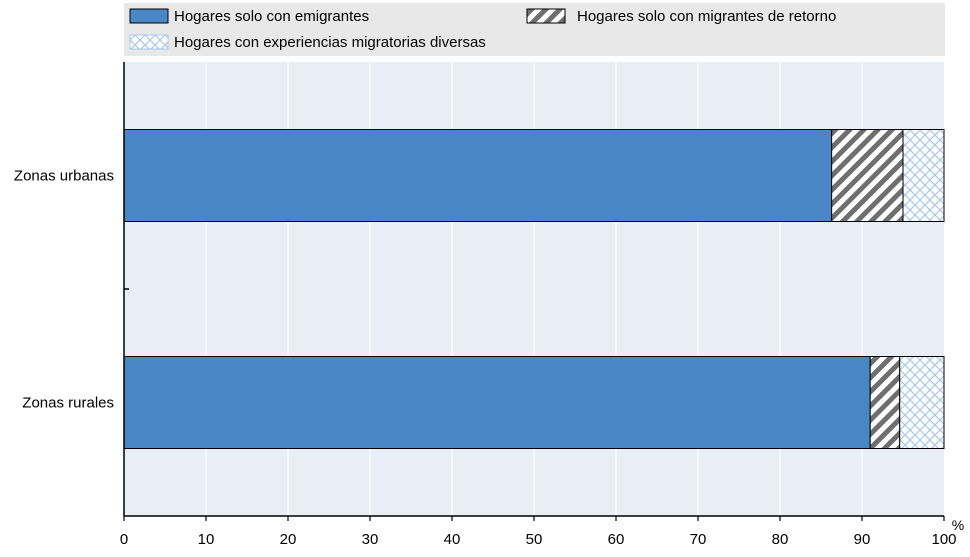 This screenshot has width=970, height=557. What do you see at coordinates (534, 539) in the screenshot?
I see `x-tick-label: 50` at bounding box center [534, 539].